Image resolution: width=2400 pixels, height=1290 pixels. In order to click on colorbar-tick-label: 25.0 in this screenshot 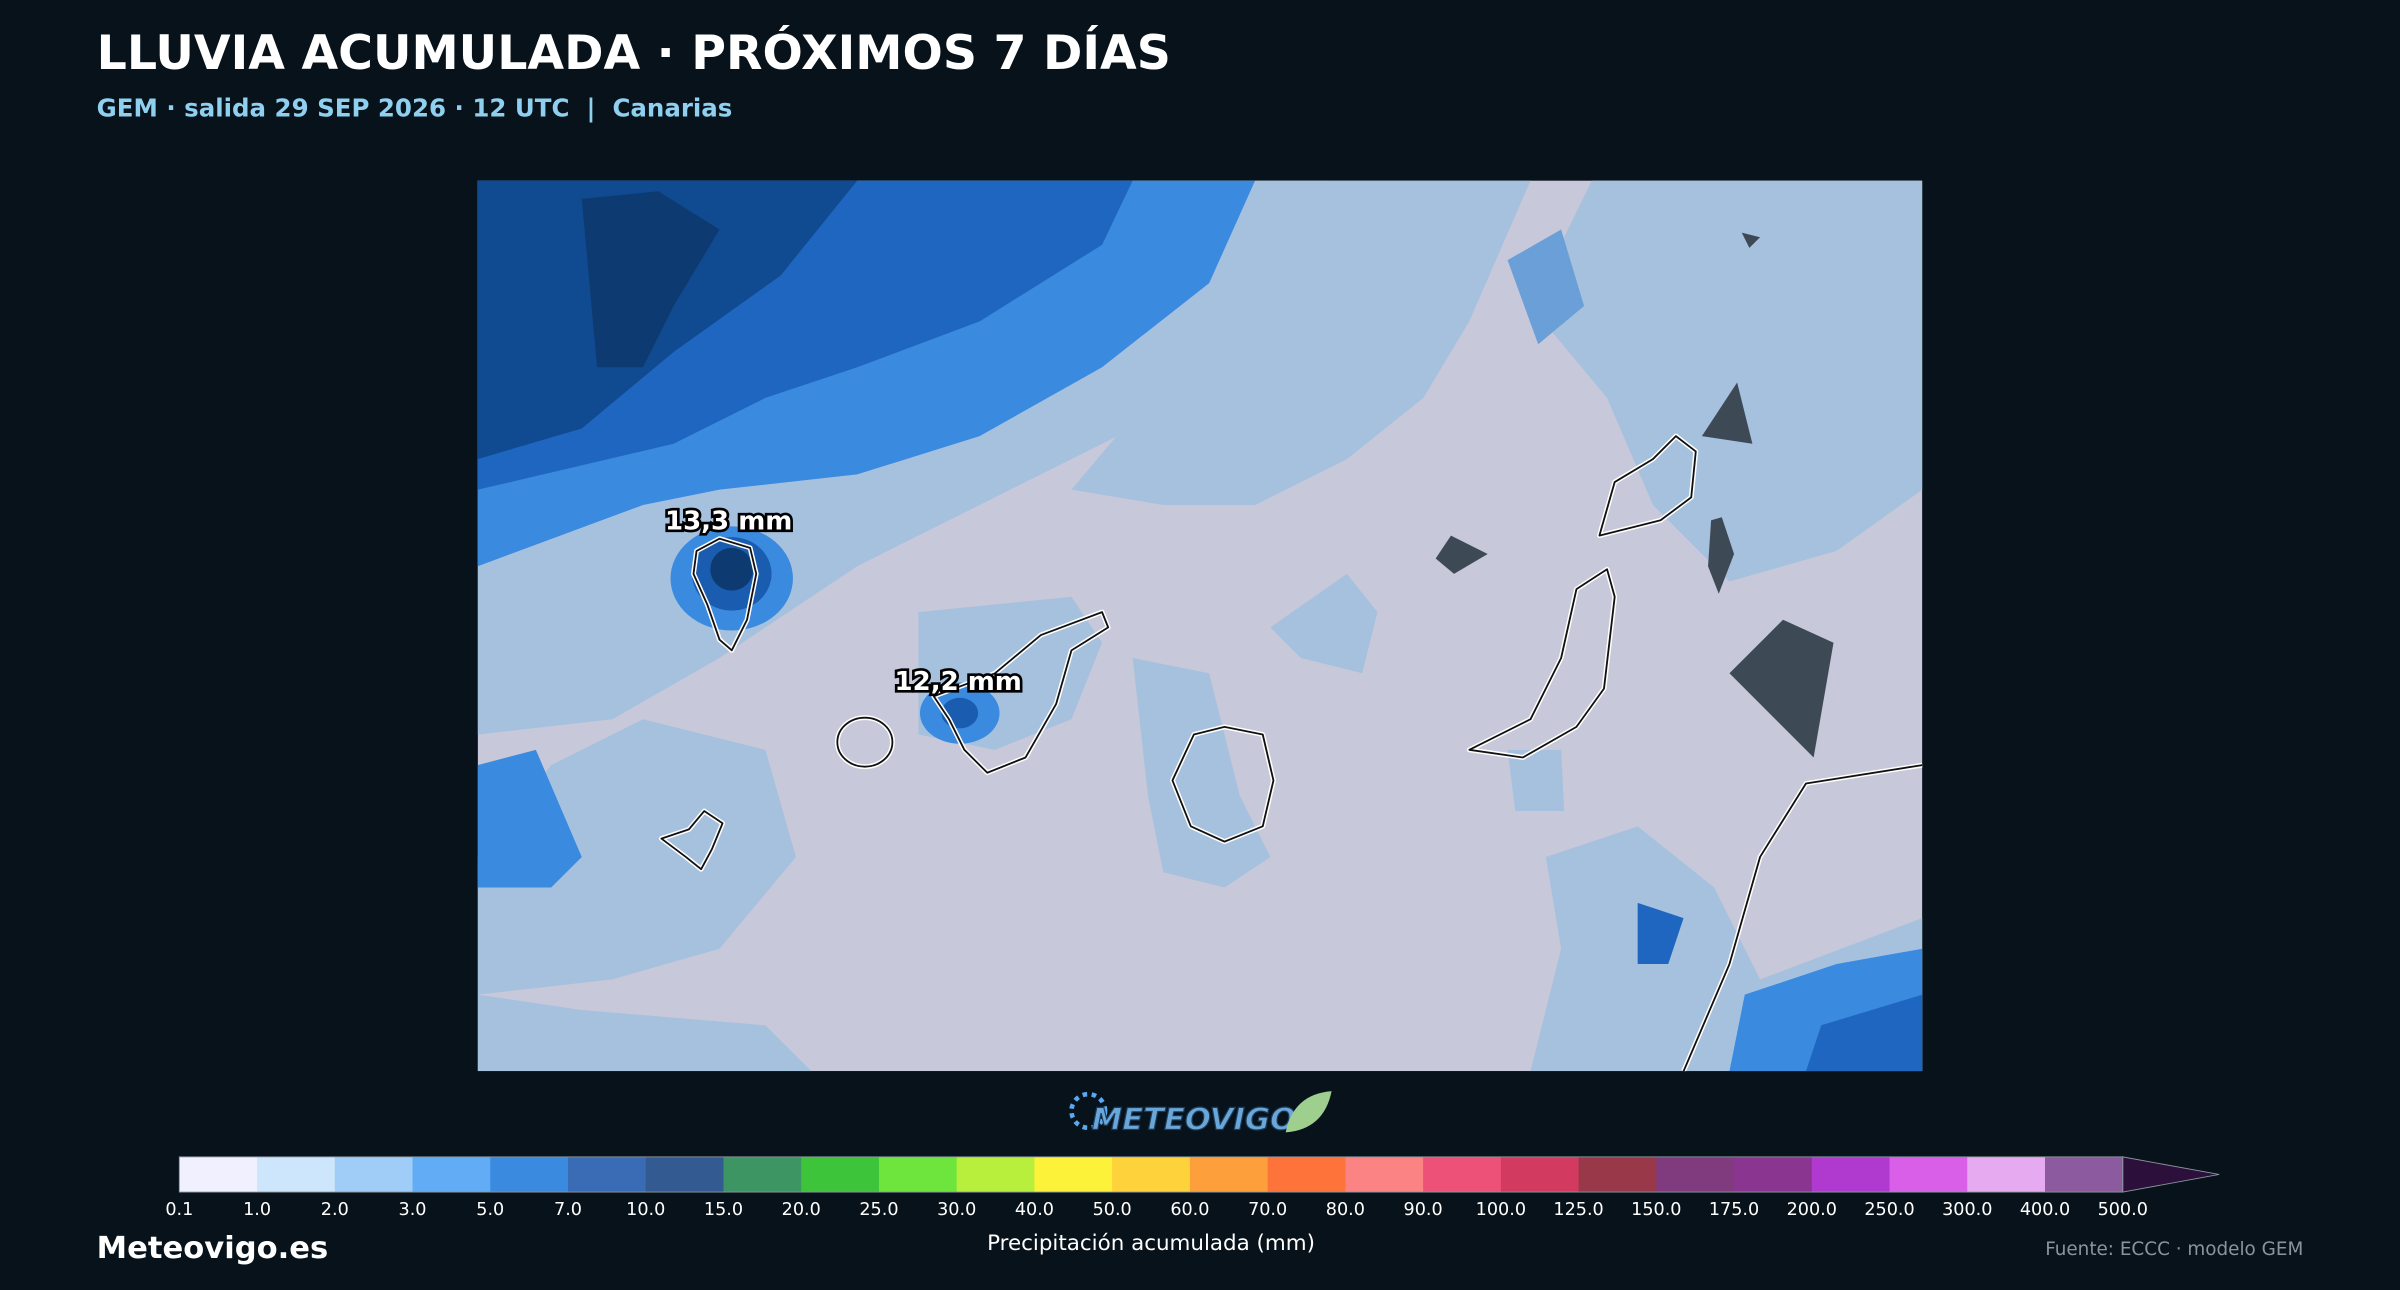, I will do `click(878, 1210)`.